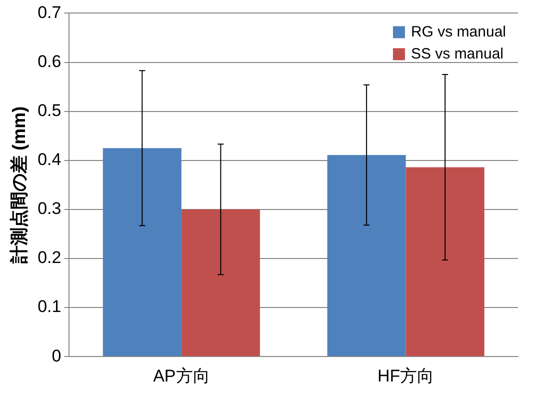 The width and height of the screenshot is (533, 407). What do you see at coordinates (457, 53) in the screenshot?
I see `legend-label: SS vs manual` at bounding box center [457, 53].